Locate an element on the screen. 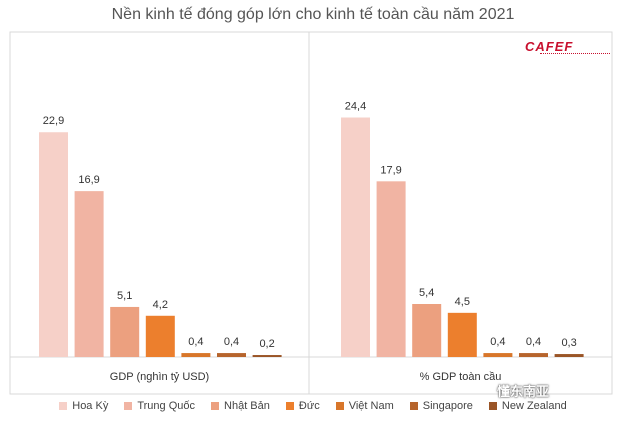  legend-item: Singapore is located at coordinates (441, 406).